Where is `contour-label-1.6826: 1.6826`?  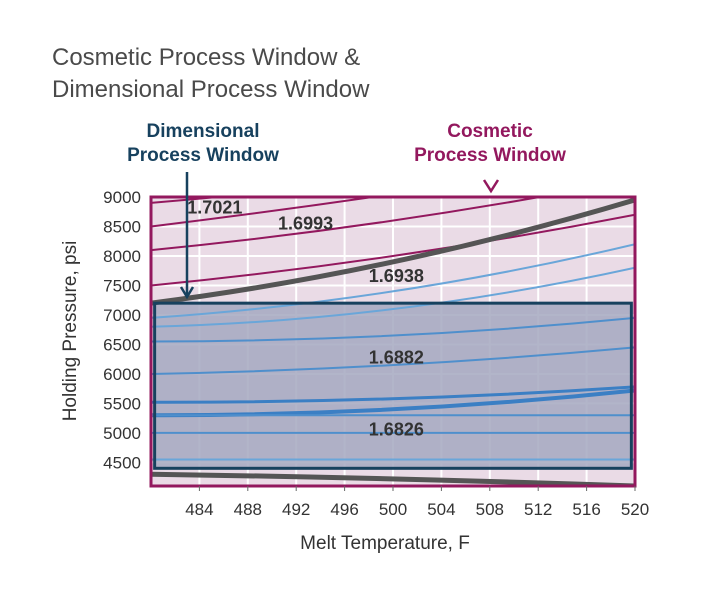 contour-label-1.6826: 1.6826 is located at coordinates (396, 429).